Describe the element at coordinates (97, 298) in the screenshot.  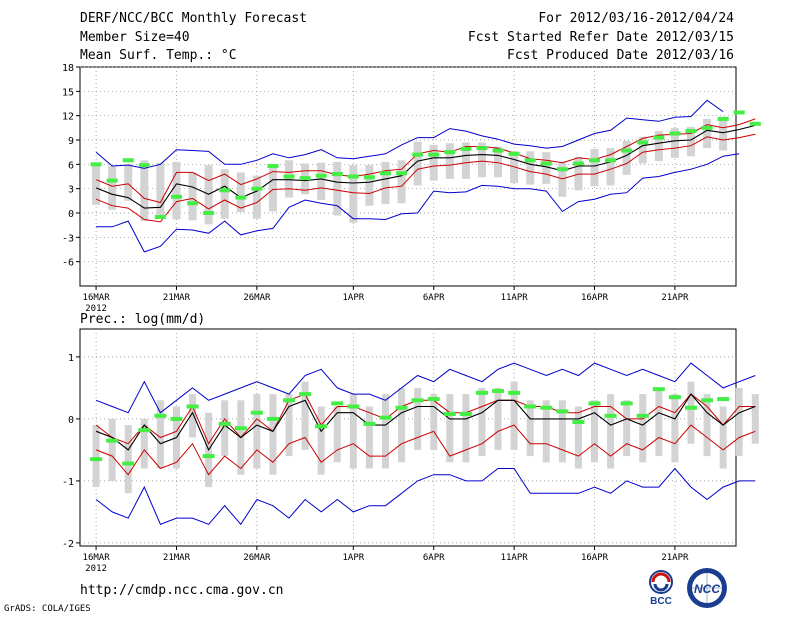
I see `temp-xtick-label: 16MAR` at that location.